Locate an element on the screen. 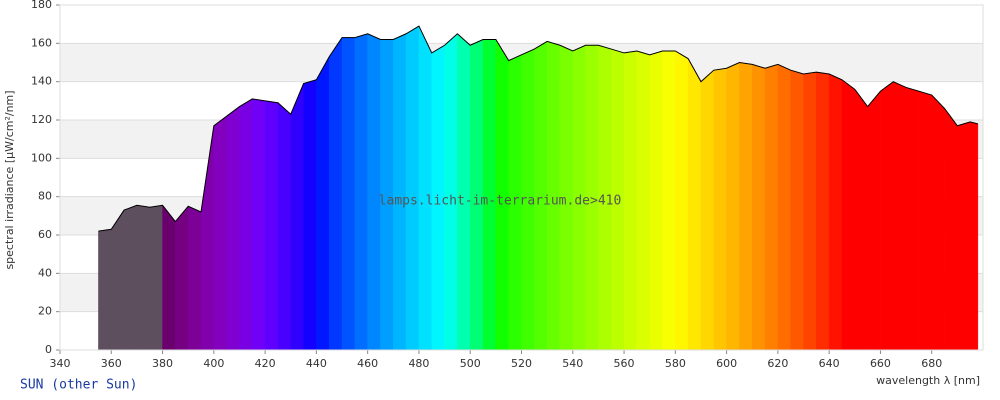 This screenshot has width=1000, height=400. y-tick-label: 160 is located at coordinates (41, 42).